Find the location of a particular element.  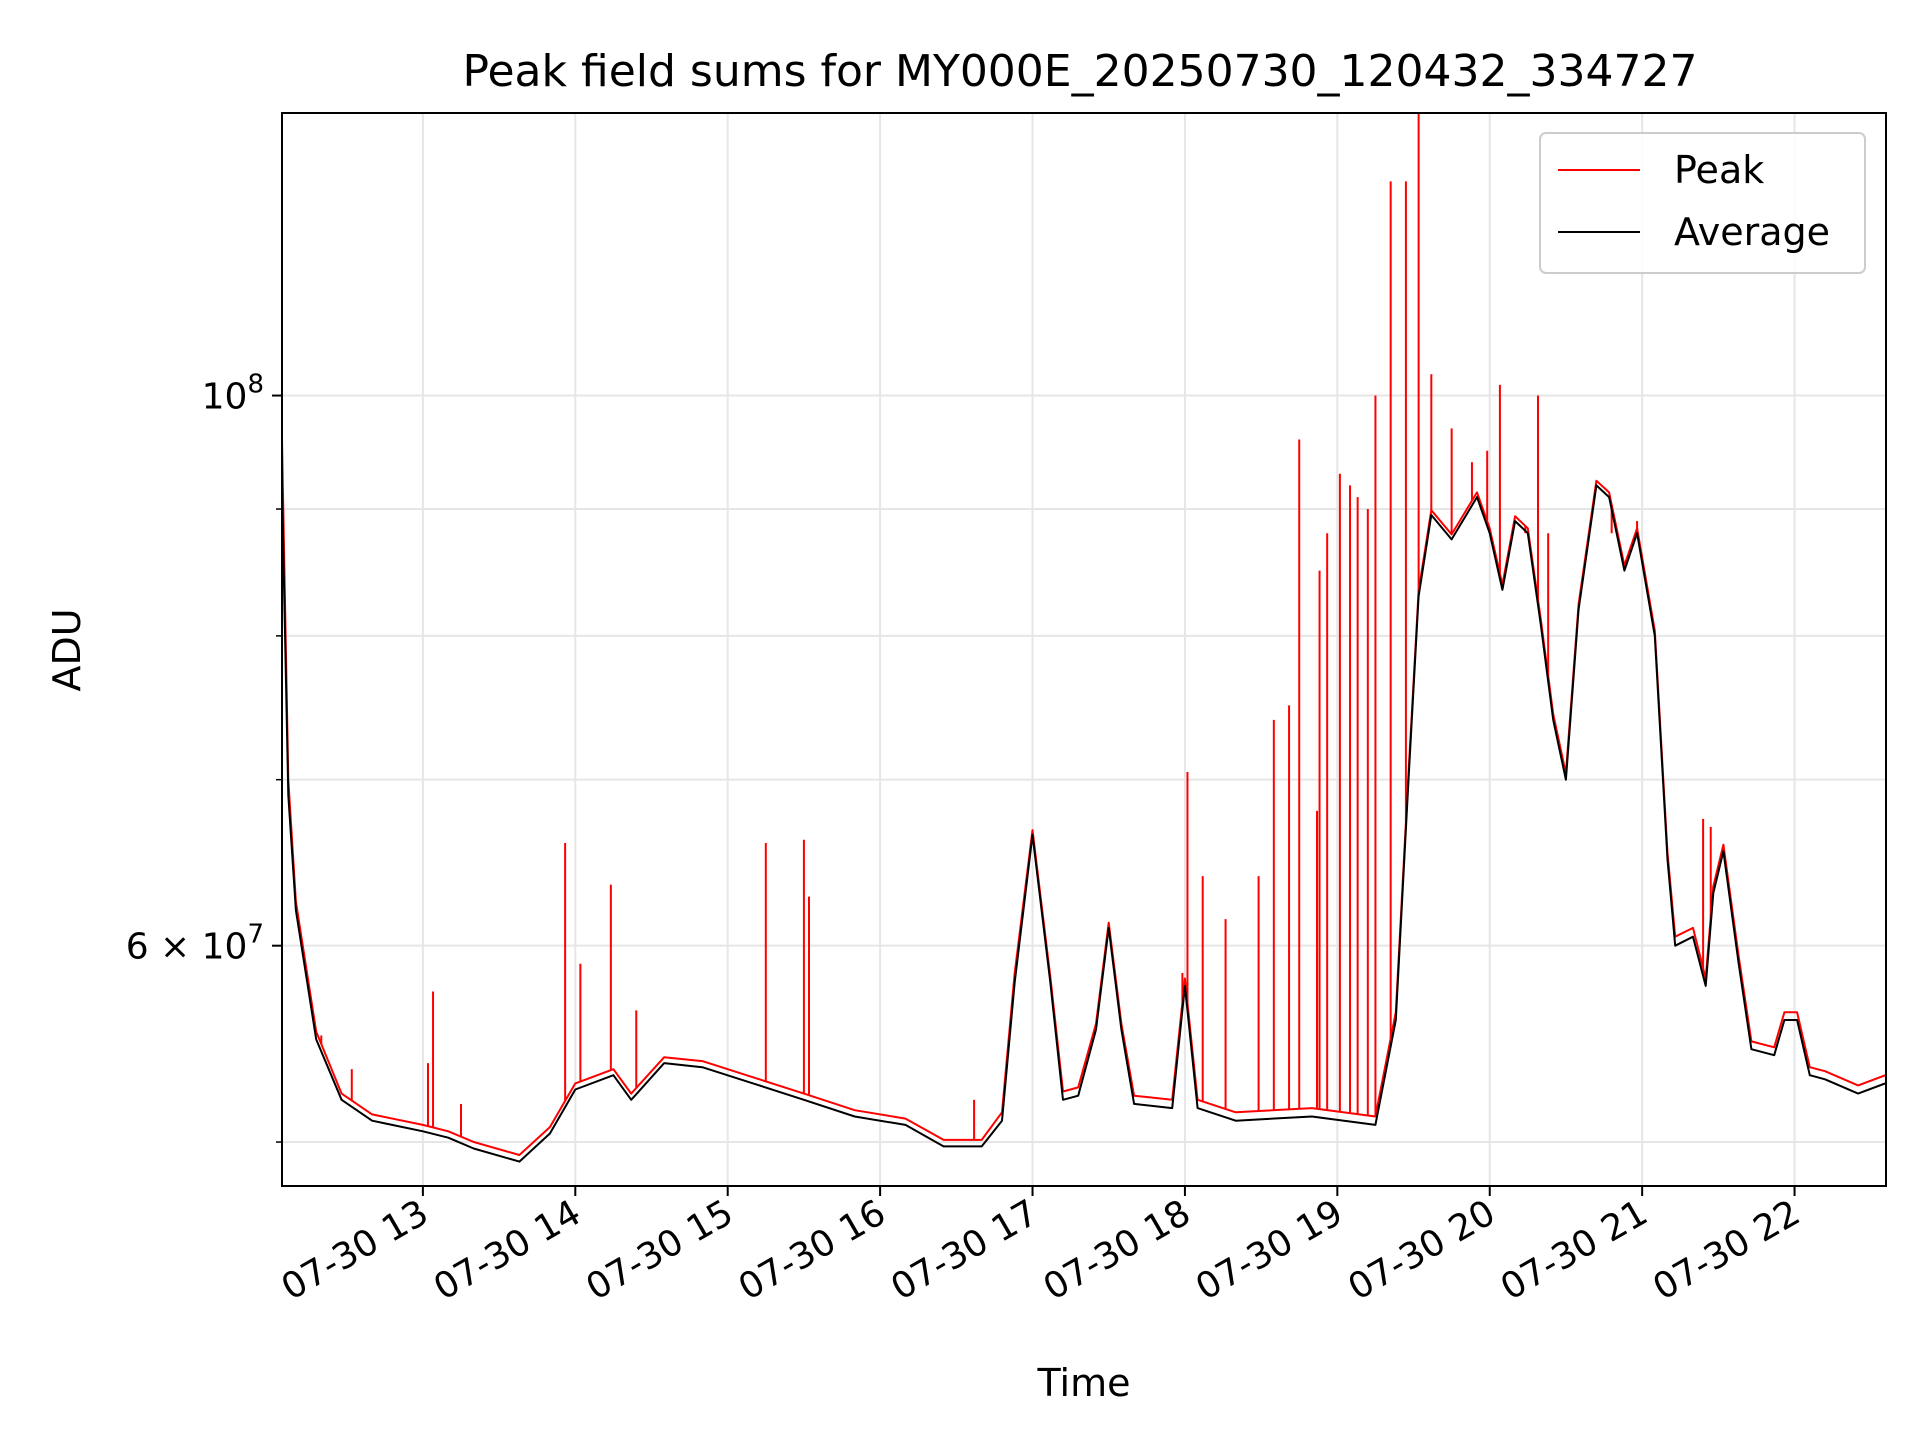

y-axis-label: ADU is located at coordinates (67, 649).